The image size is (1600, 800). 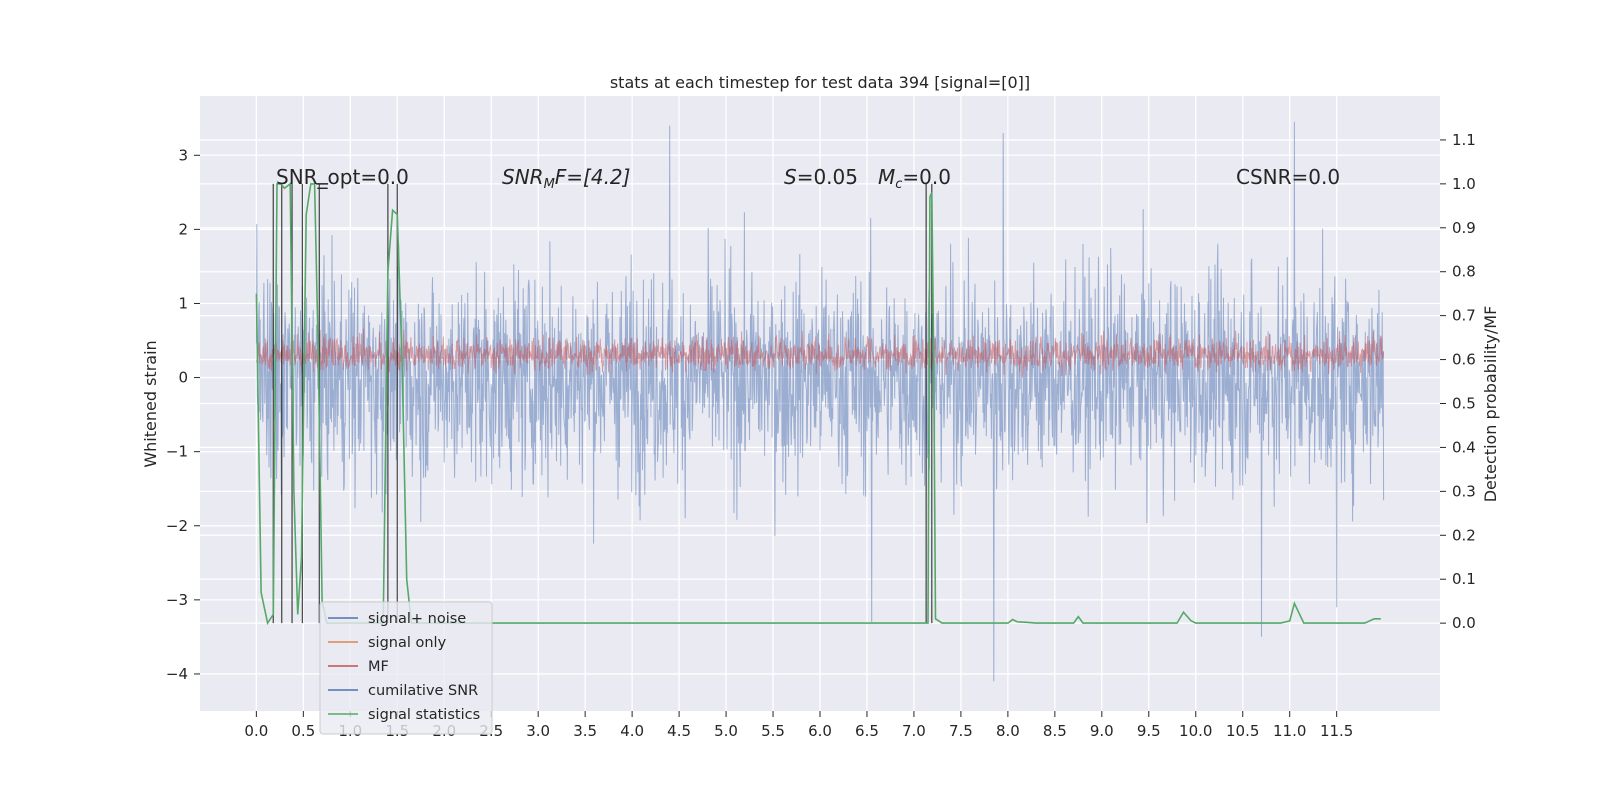 I want to click on x-tick-label: 0.0, so click(x=256, y=731).